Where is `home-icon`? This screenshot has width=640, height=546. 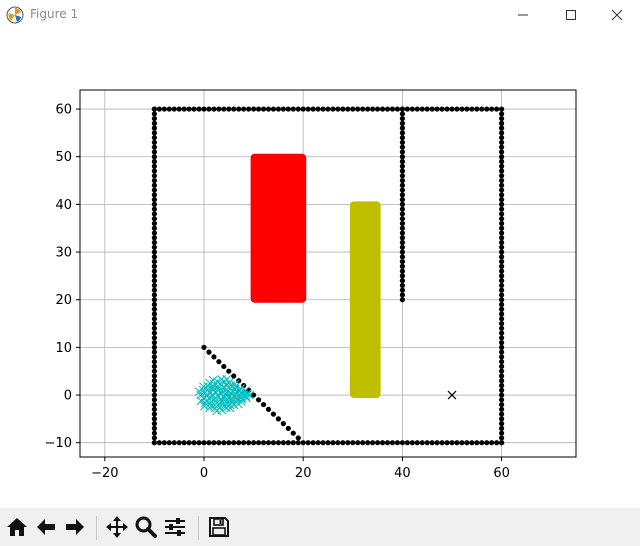
home-icon is located at coordinates (17, 527).